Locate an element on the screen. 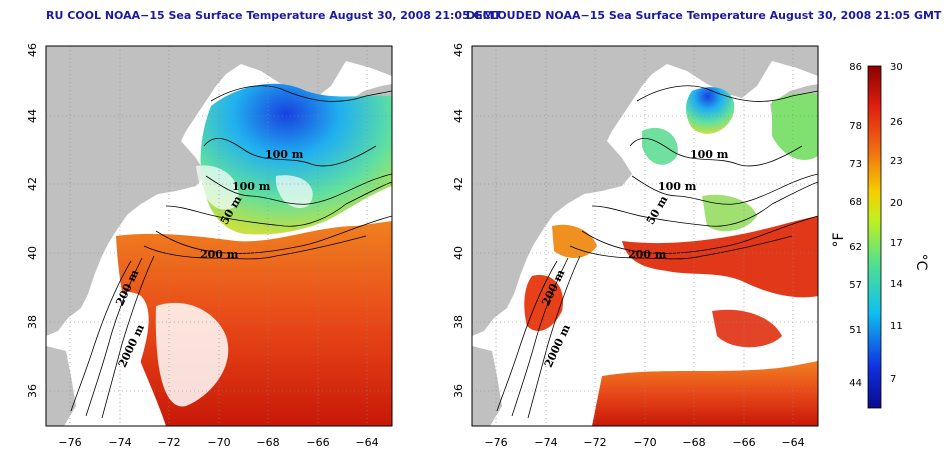  left-y-axis: 36 38 40 42 44 46 is located at coordinates (32, 220).